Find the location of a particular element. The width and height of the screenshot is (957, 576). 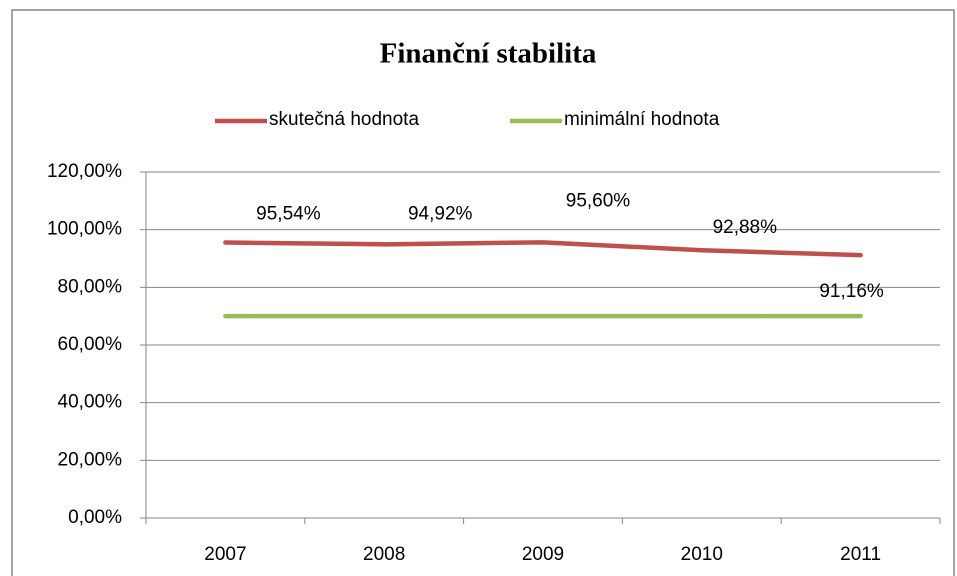

legend-label: skutečná hodnota is located at coordinates (344, 119).